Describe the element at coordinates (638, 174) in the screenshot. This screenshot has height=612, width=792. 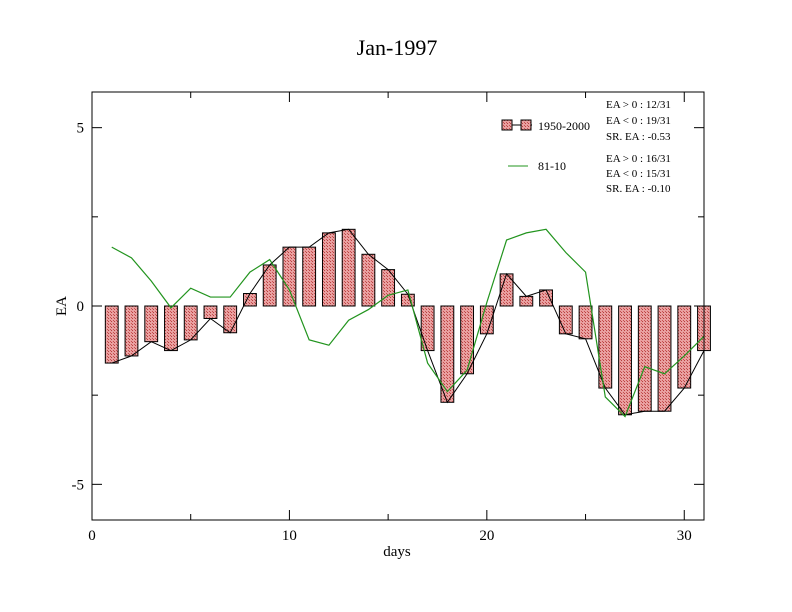
I see `stat-81-10-line-2: EA < 0 : 15/31` at that location.